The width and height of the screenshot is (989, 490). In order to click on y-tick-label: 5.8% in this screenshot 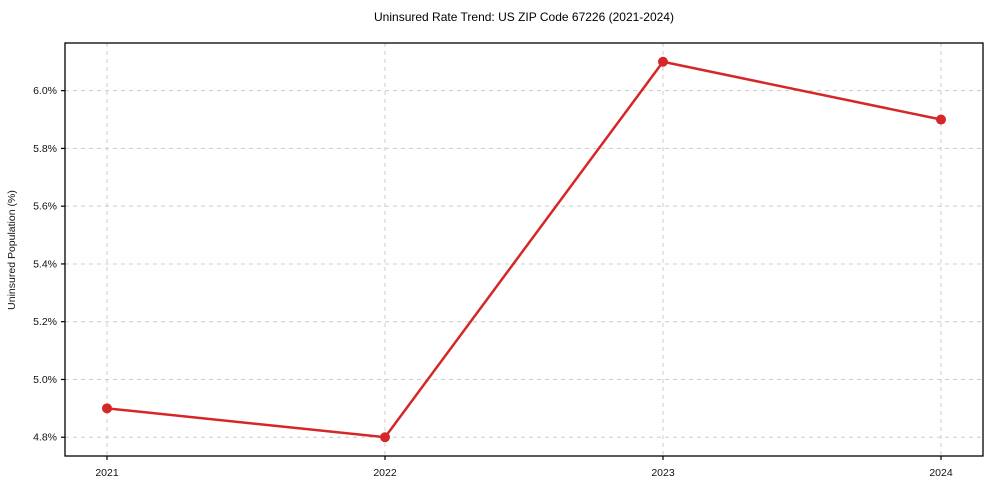, I will do `click(45, 149)`.